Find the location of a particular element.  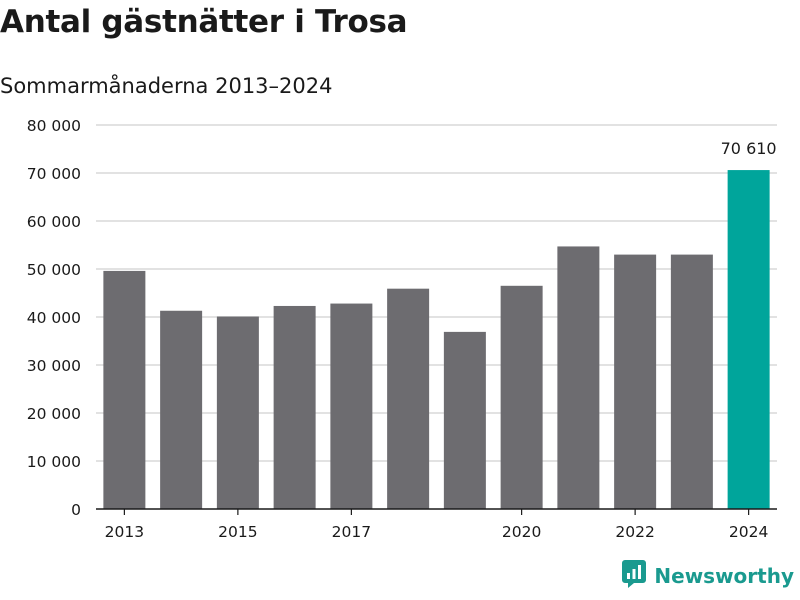

x-tick-label: 2022 is located at coordinates (634, 532).